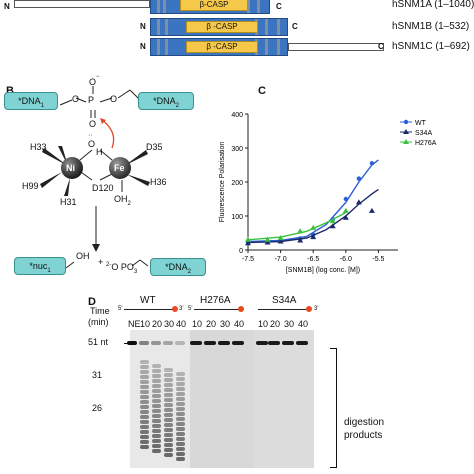 Image resolution: width=474 pixels, height=474 pixels. Describe the element at coordinates (284, 300) in the screenshot. I see `group-s34a: S34A` at that location.